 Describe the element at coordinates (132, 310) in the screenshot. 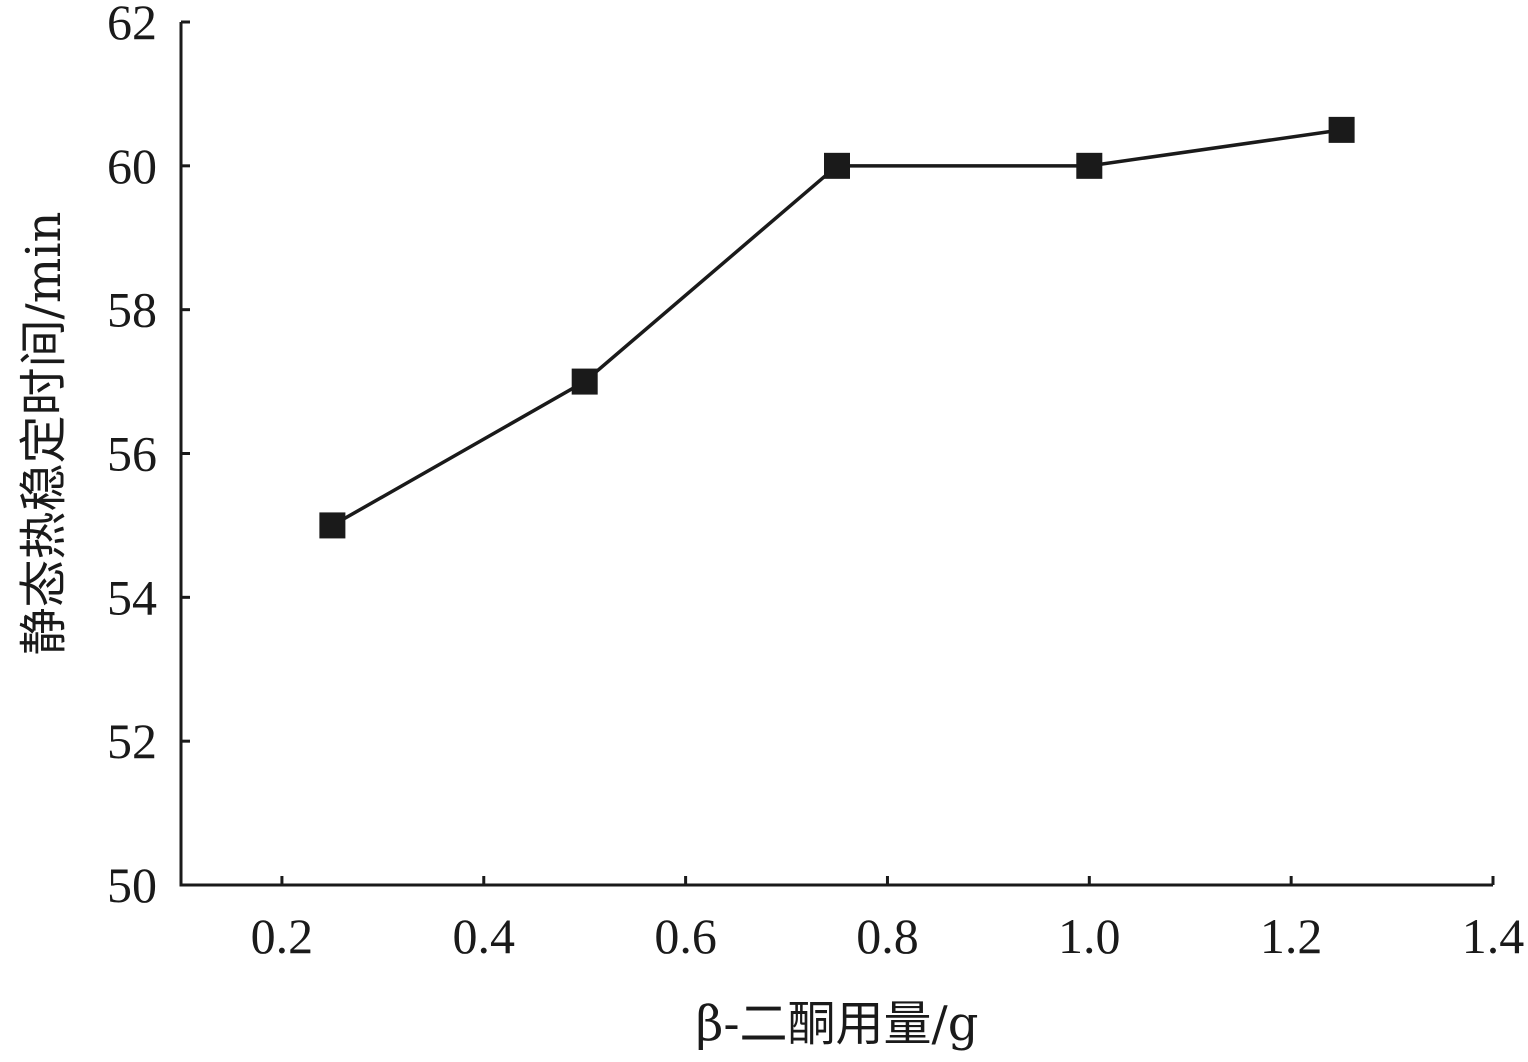

I see `y-tick-label: 58` at that location.